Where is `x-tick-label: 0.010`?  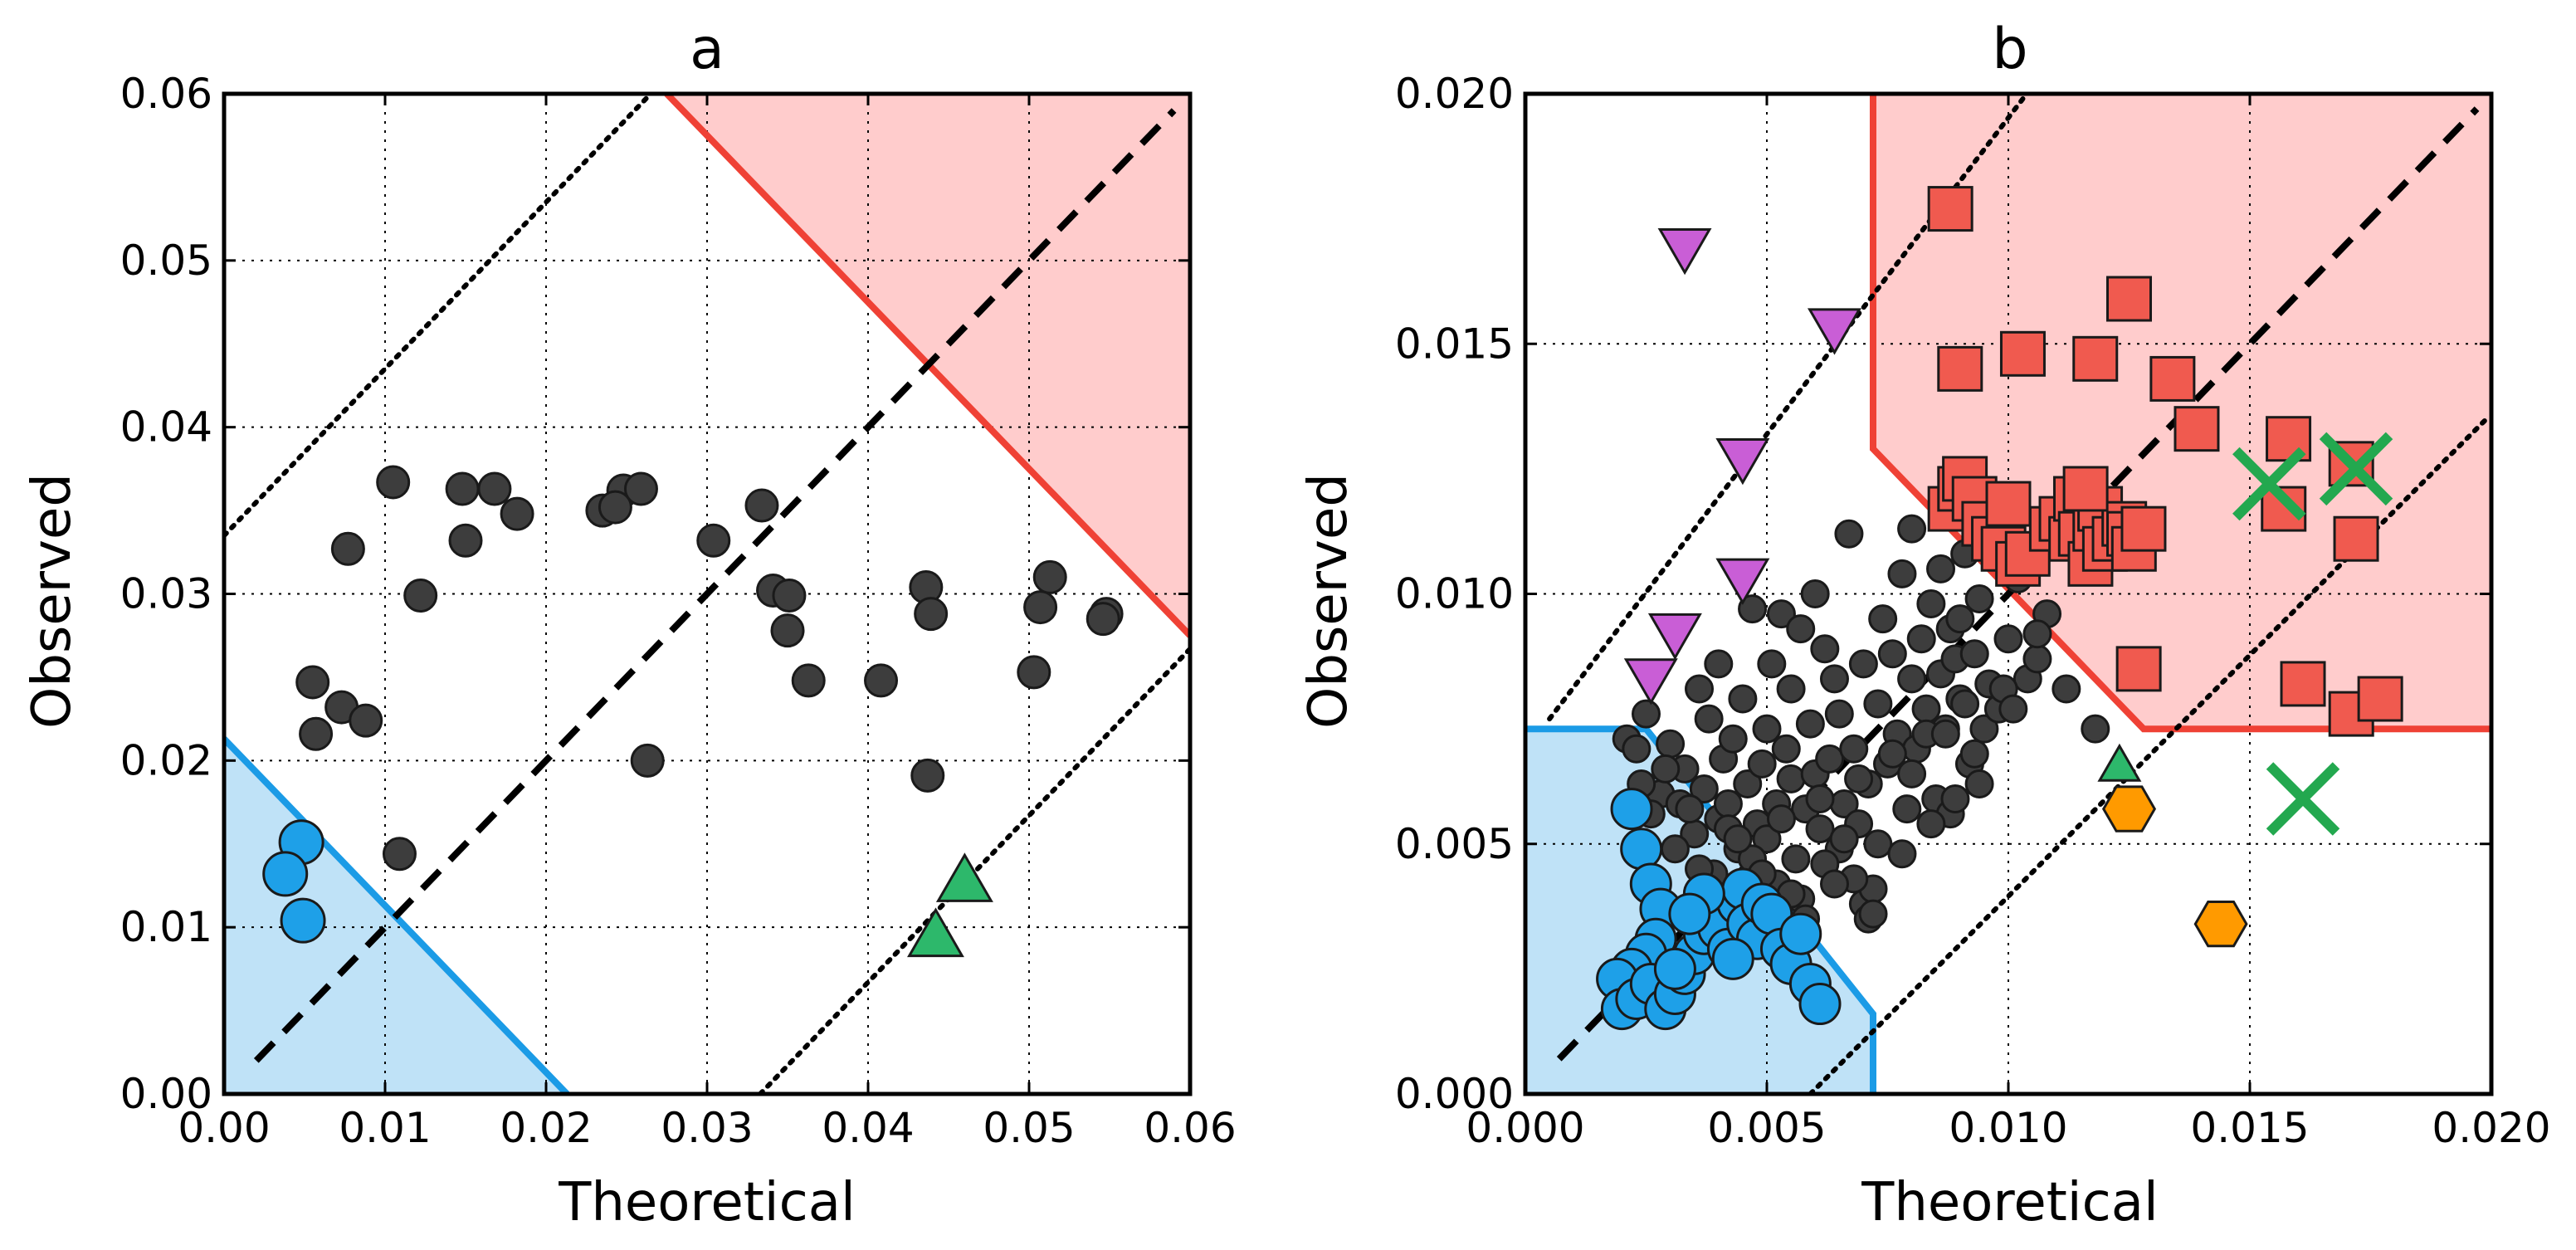 x-tick-label: 0.010 is located at coordinates (2008, 1128).